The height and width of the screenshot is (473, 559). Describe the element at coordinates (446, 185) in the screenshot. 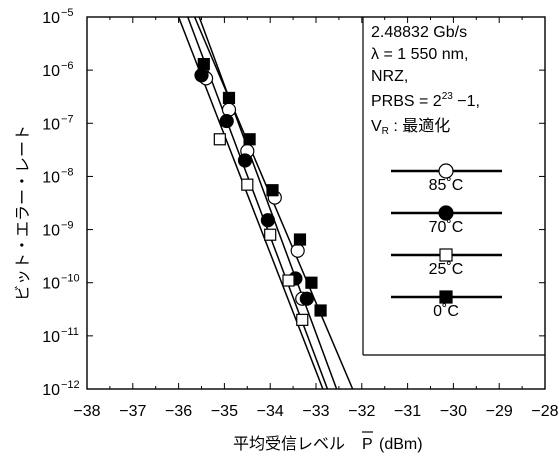

I see `legend-label: 85˚C` at that location.